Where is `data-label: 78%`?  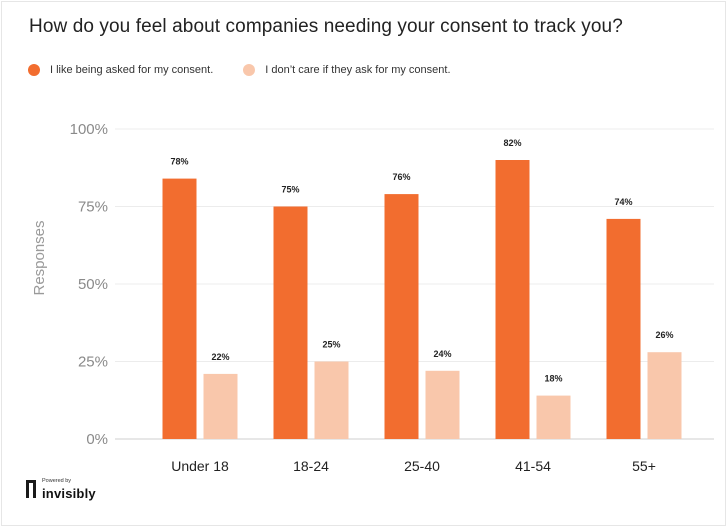 data-label: 78% is located at coordinates (179, 162).